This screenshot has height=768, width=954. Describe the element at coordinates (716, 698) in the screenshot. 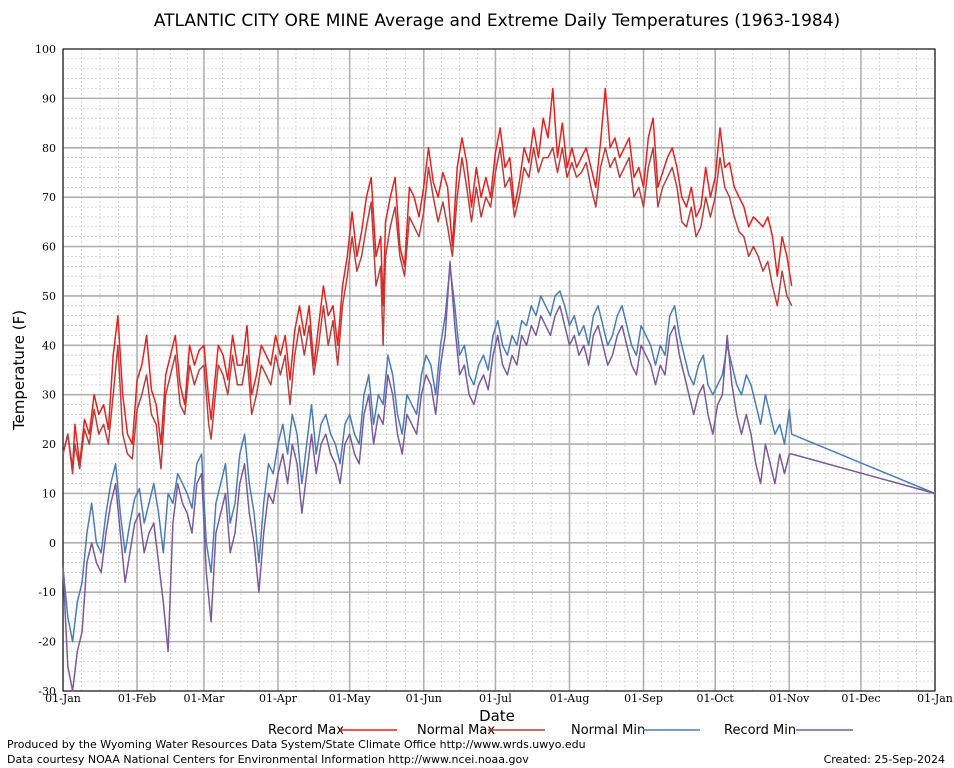

I see `x-tick-label: 01-Oct` at that location.